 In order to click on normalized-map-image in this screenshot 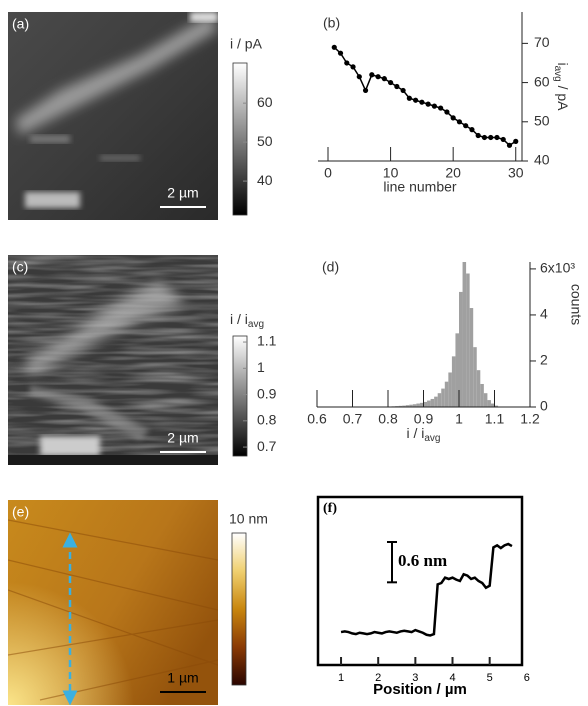, I will do `click(113, 360)`.